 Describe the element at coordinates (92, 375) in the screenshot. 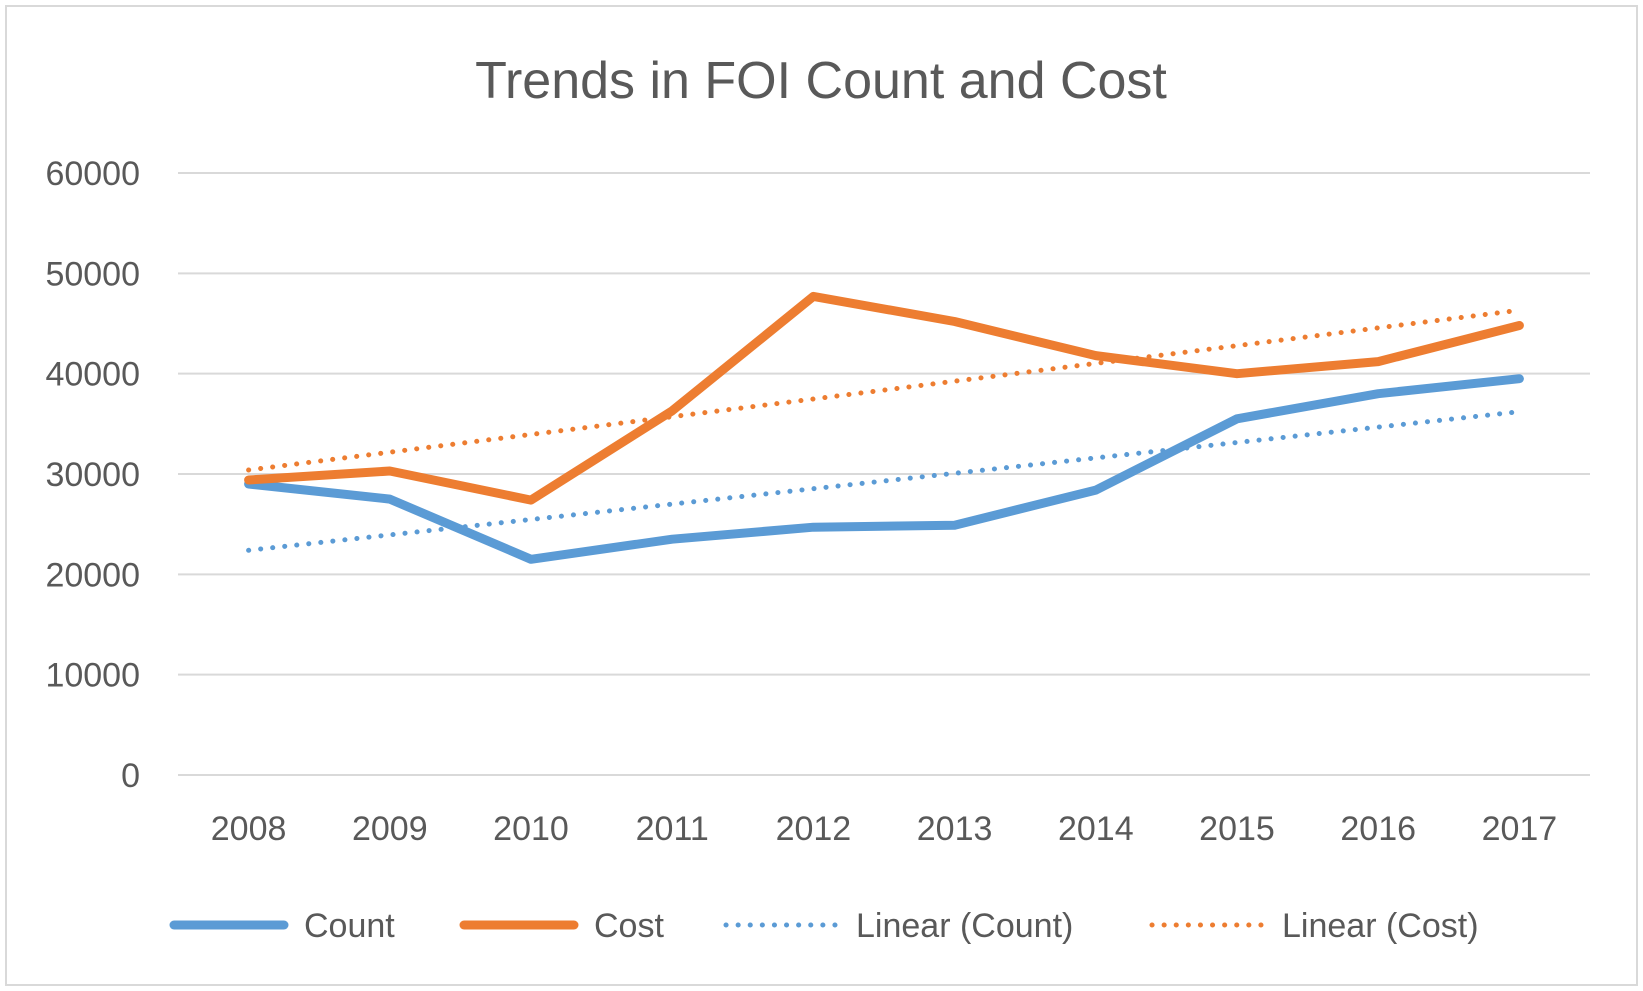

I see `y-tick-label: 40000` at that location.